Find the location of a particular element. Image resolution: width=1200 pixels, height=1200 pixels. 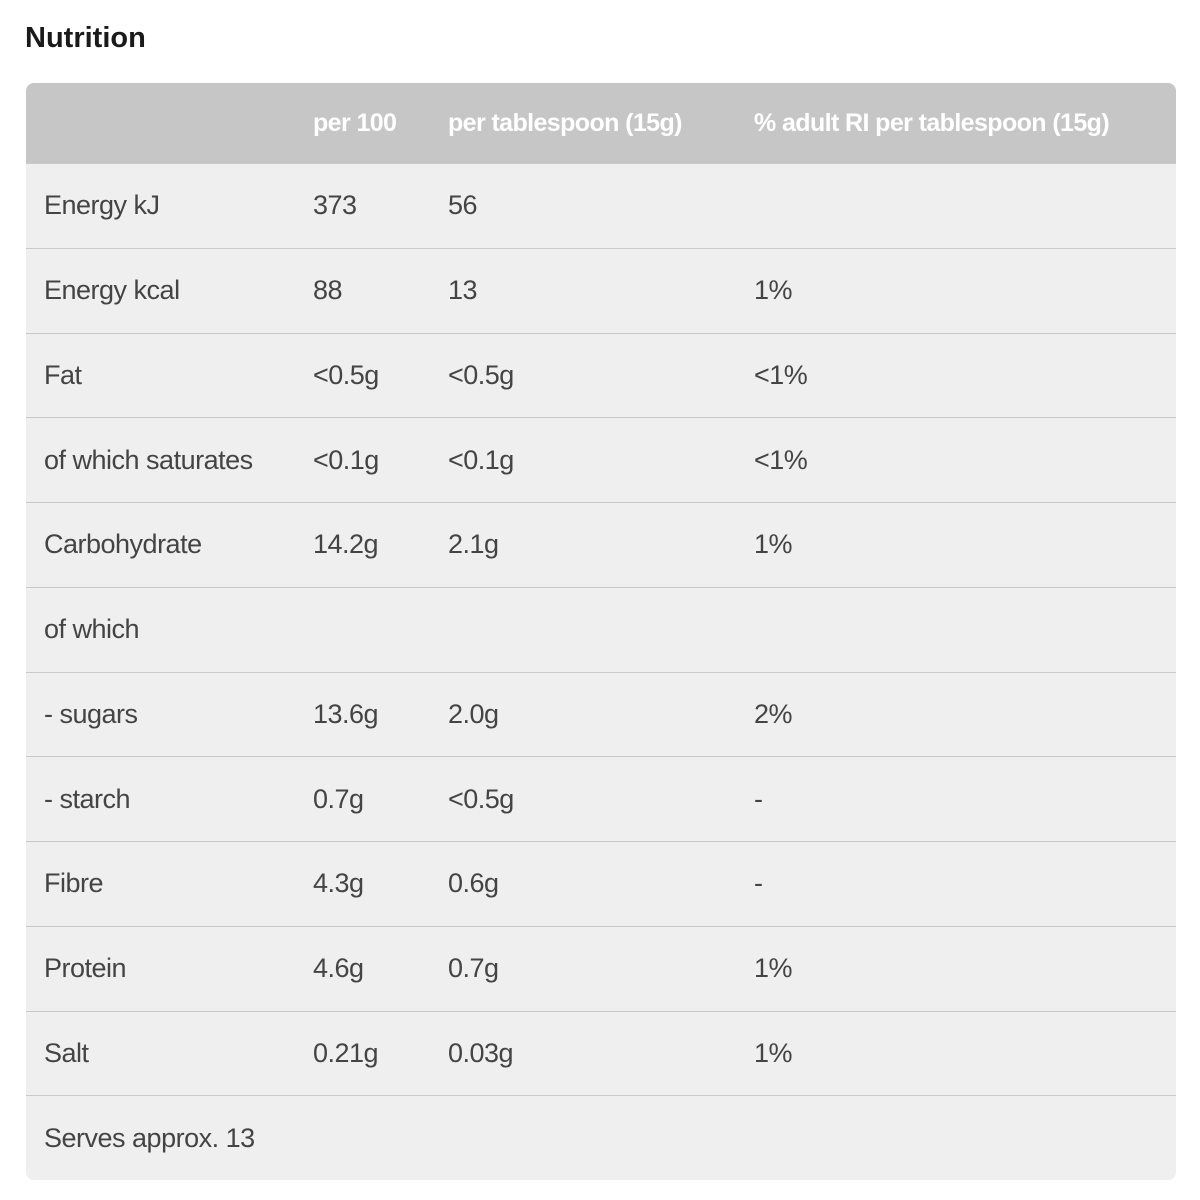

cell-value: 2% is located at coordinates (773, 713).